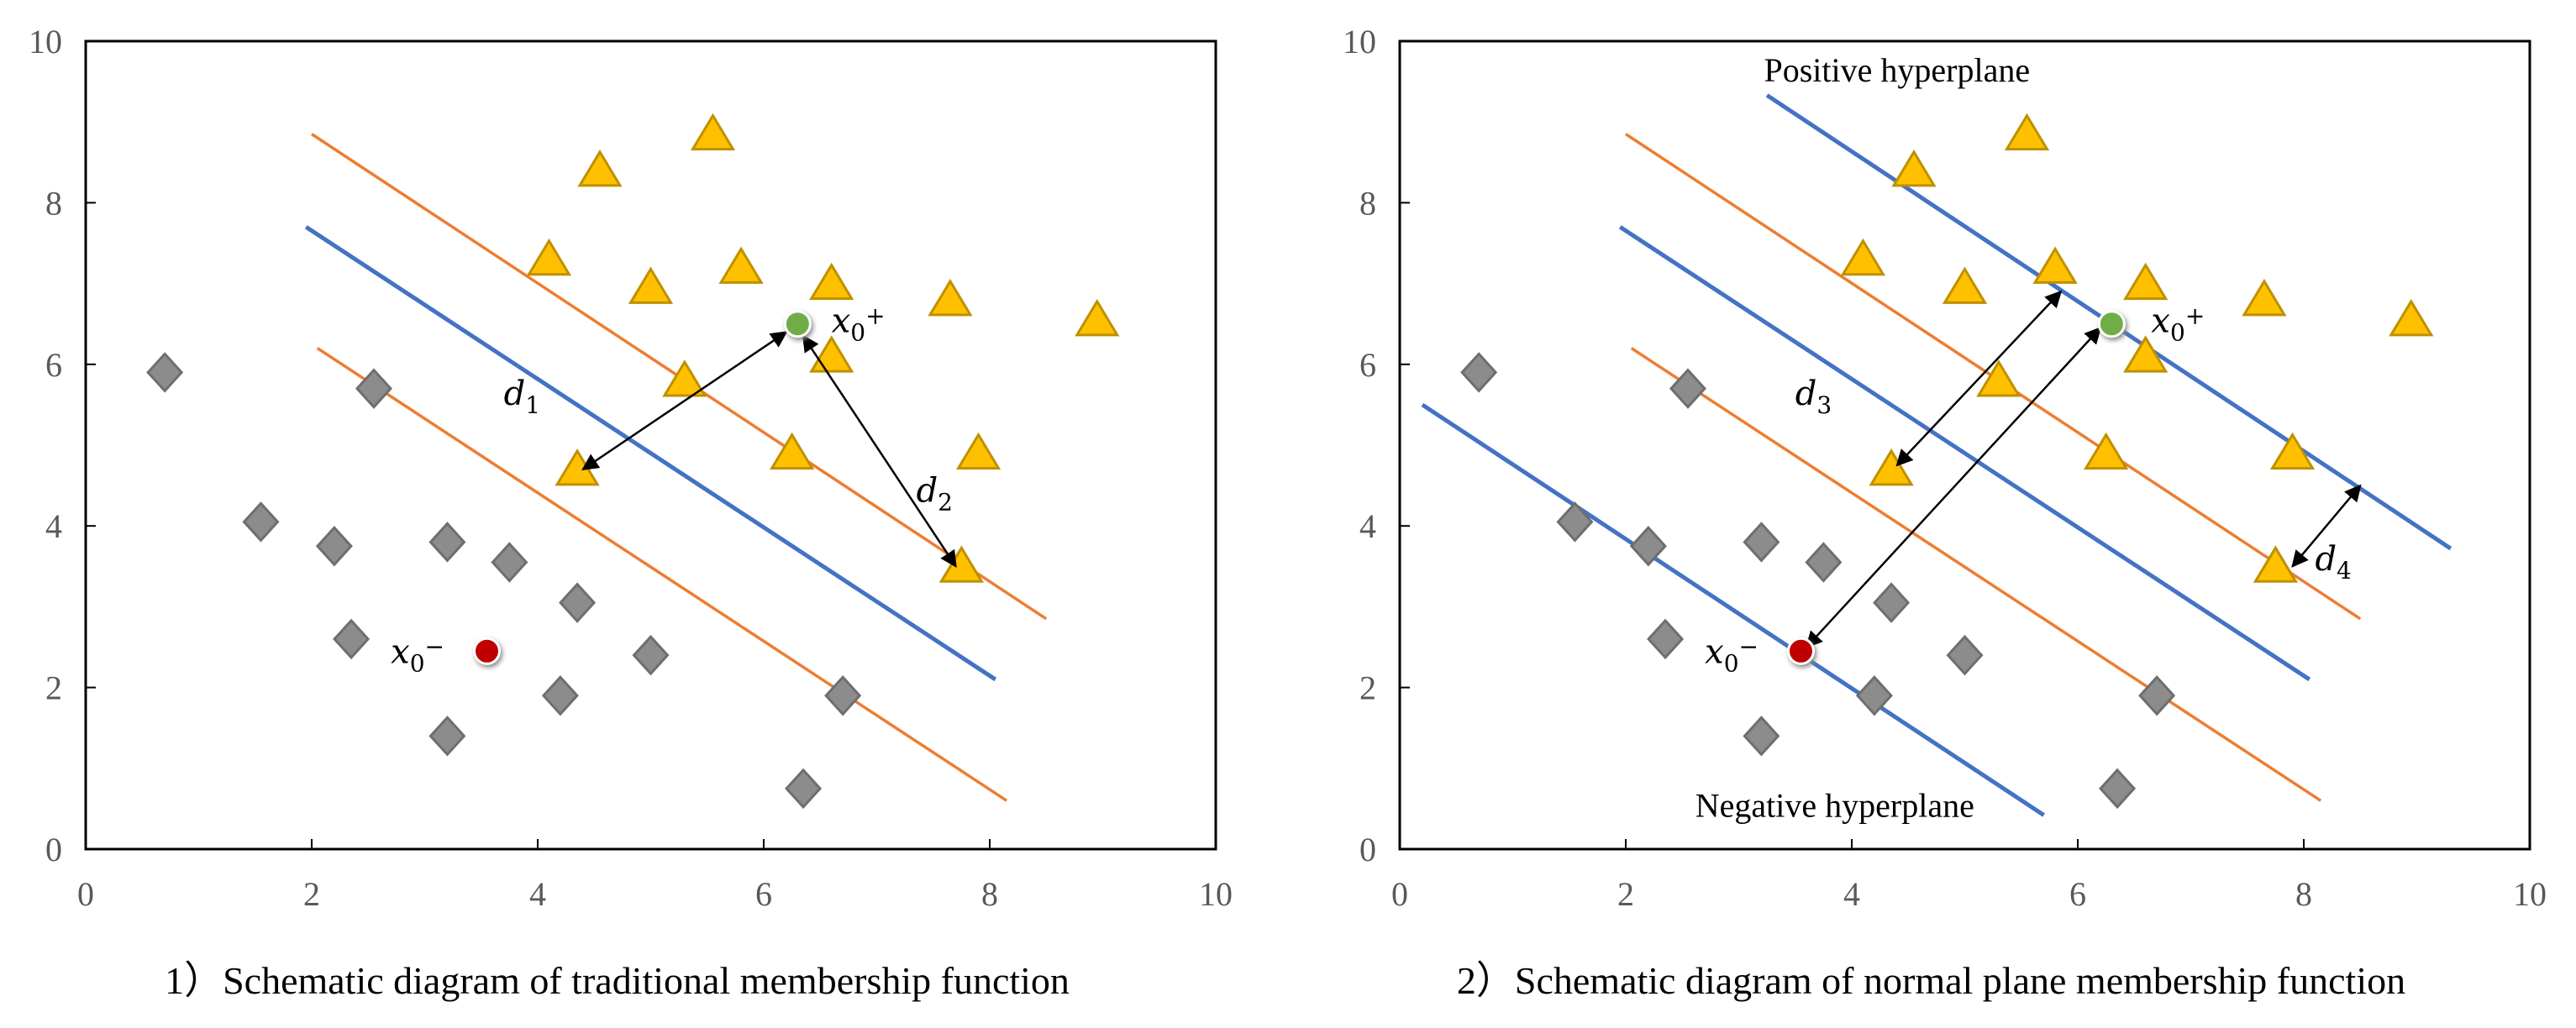  I want to click on distance-label-d4: d4, so click(2333, 562).